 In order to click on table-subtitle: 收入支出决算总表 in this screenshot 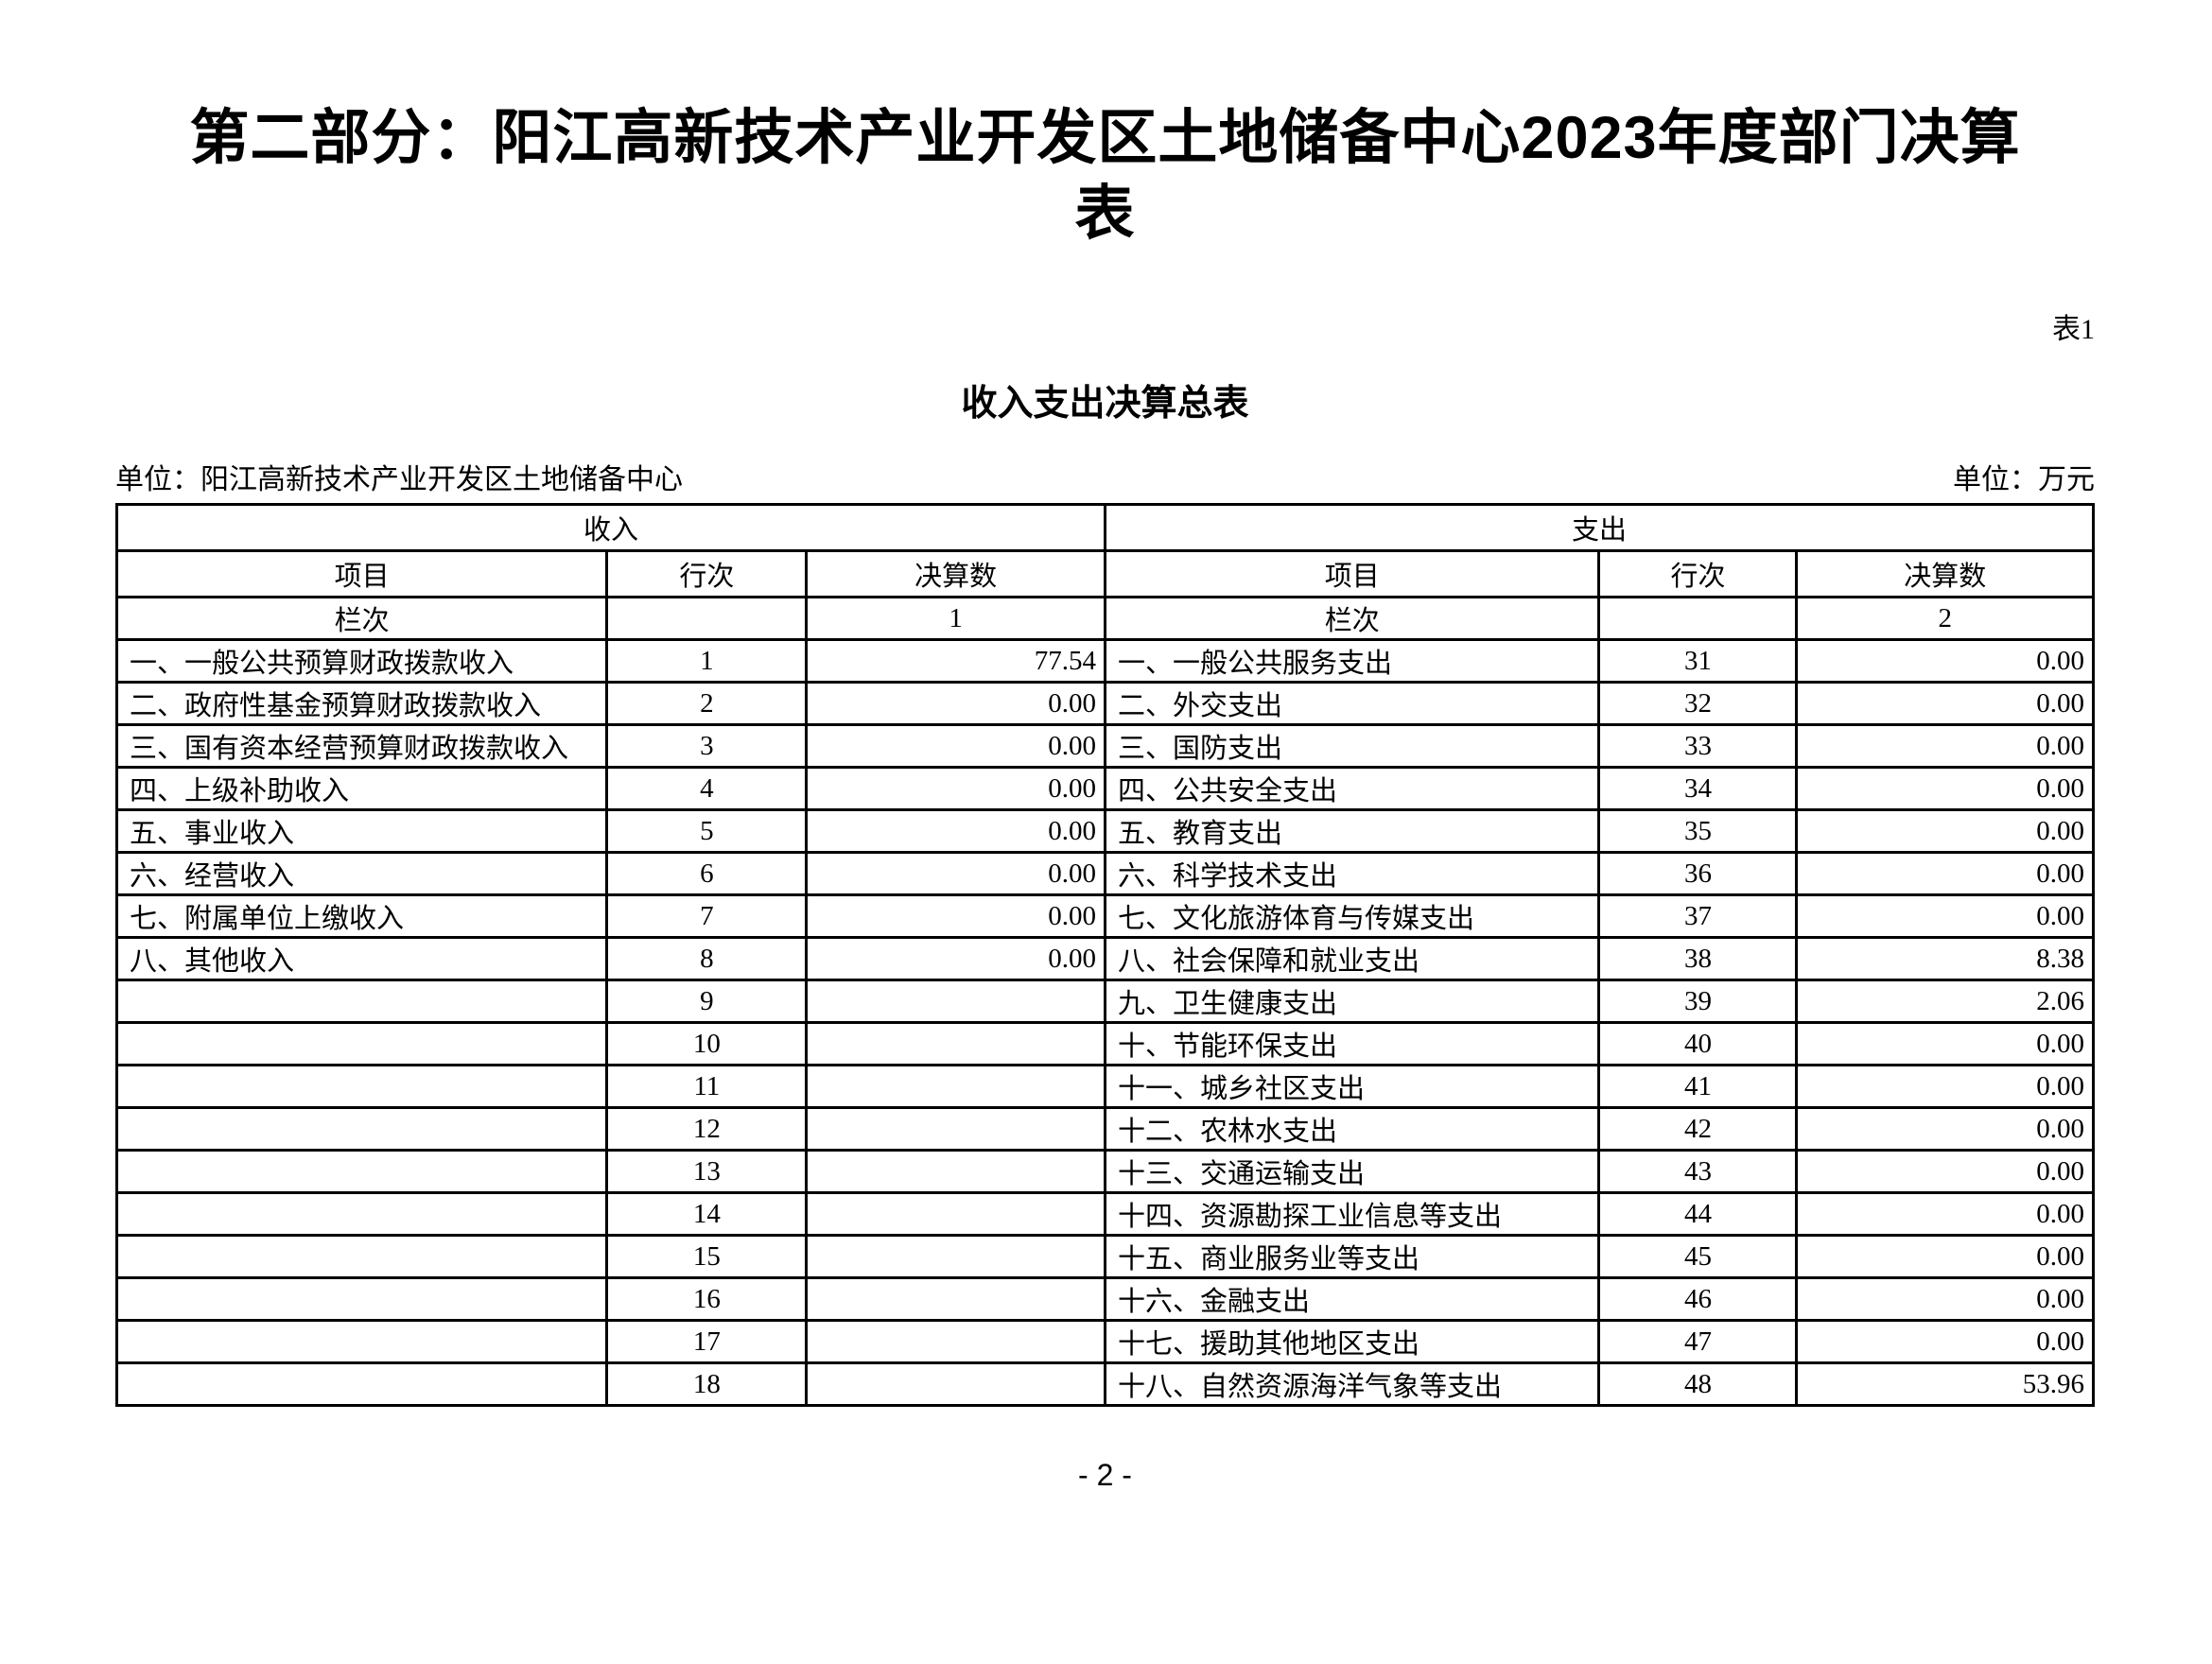, I will do `click(1105, 404)`.